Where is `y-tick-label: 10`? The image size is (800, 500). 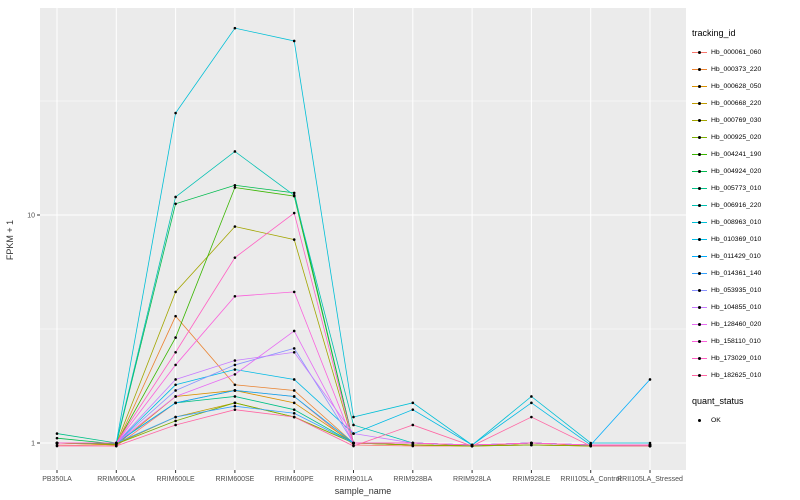 y-tick-label: 10 is located at coordinates (31, 216).